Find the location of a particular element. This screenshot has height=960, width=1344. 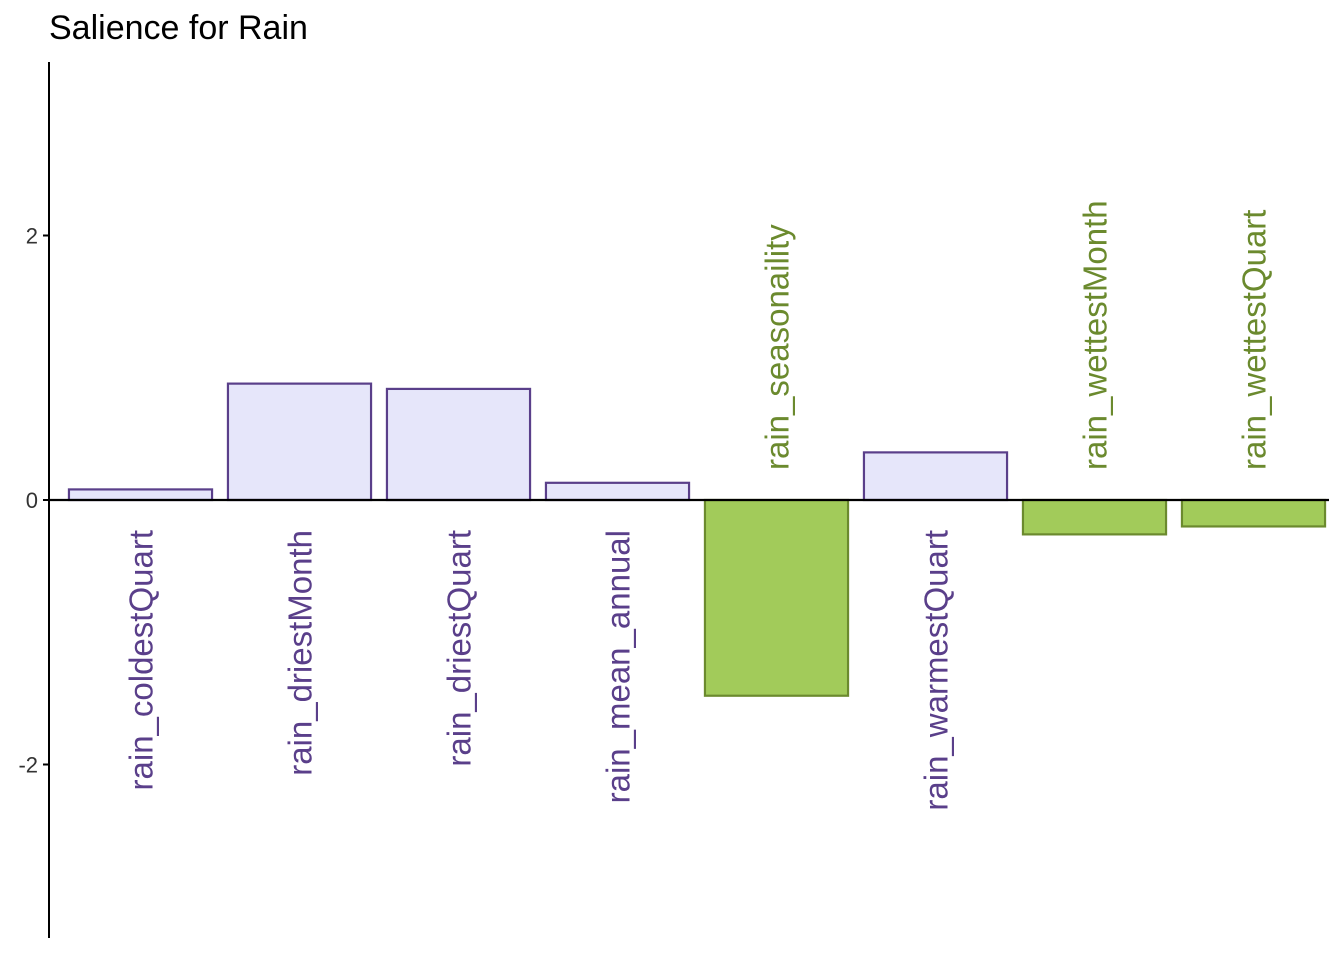

bar-rain_driestQuart is located at coordinates (458, 444).